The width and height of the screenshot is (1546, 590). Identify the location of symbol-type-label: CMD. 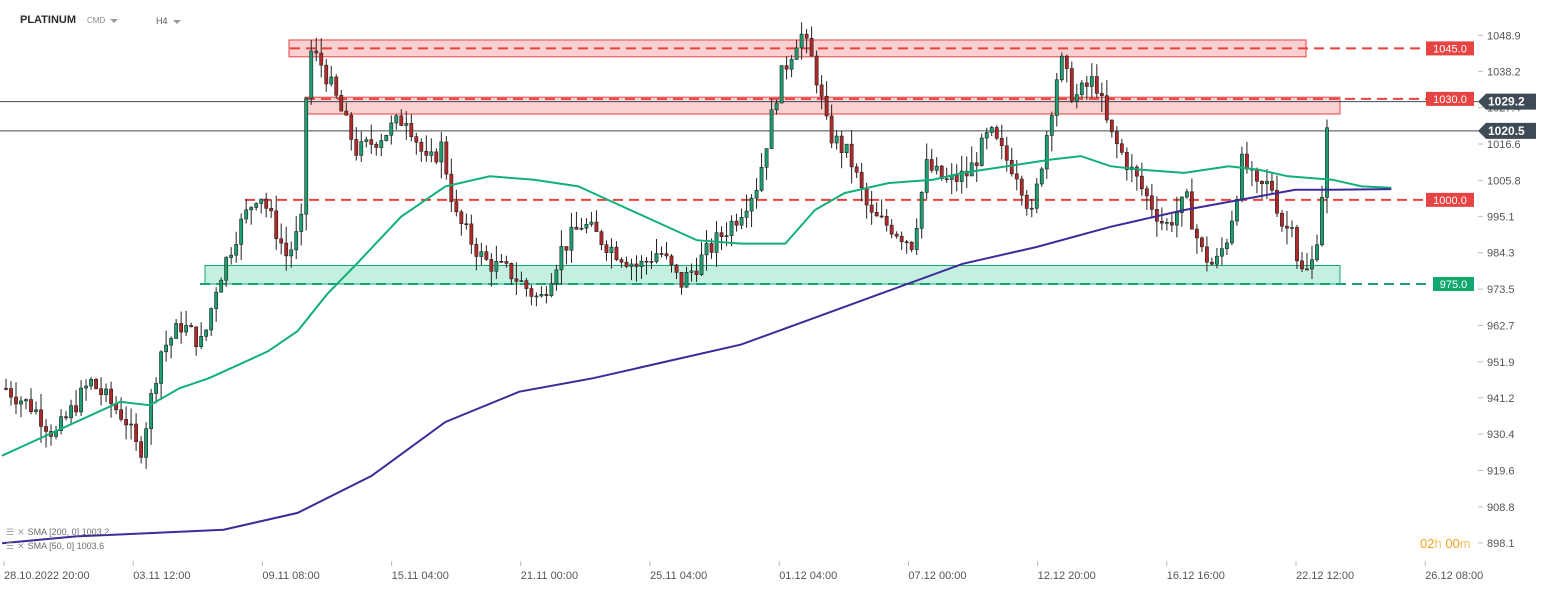
(96, 20).